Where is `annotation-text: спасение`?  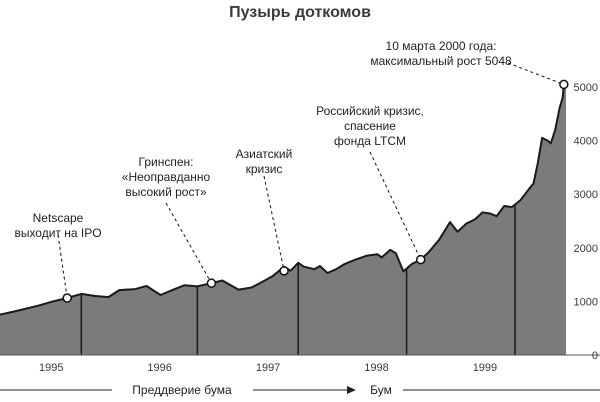 annotation-text: спасение is located at coordinates (370, 126).